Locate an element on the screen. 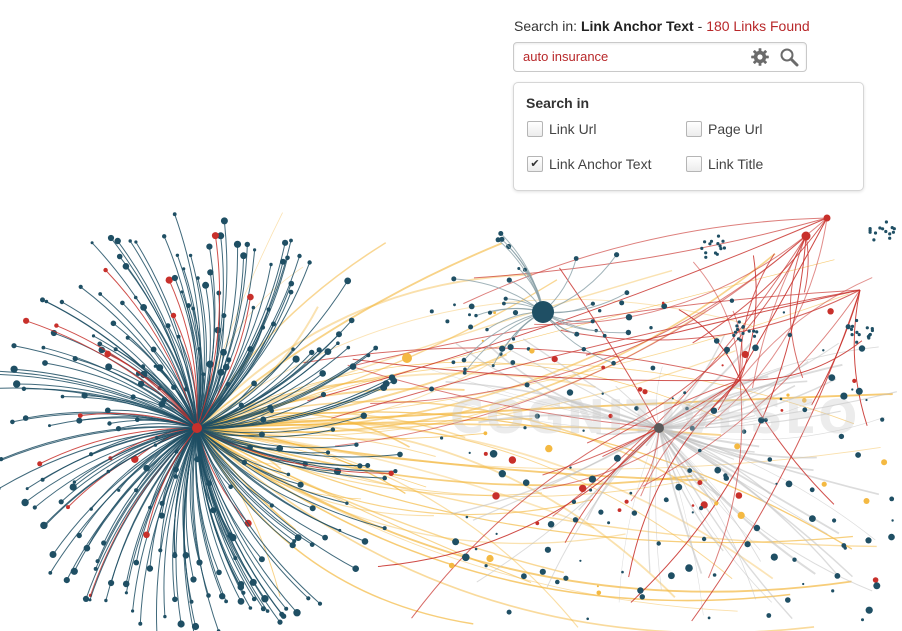 The image size is (902, 631). gear-icon is located at coordinates (760, 57).